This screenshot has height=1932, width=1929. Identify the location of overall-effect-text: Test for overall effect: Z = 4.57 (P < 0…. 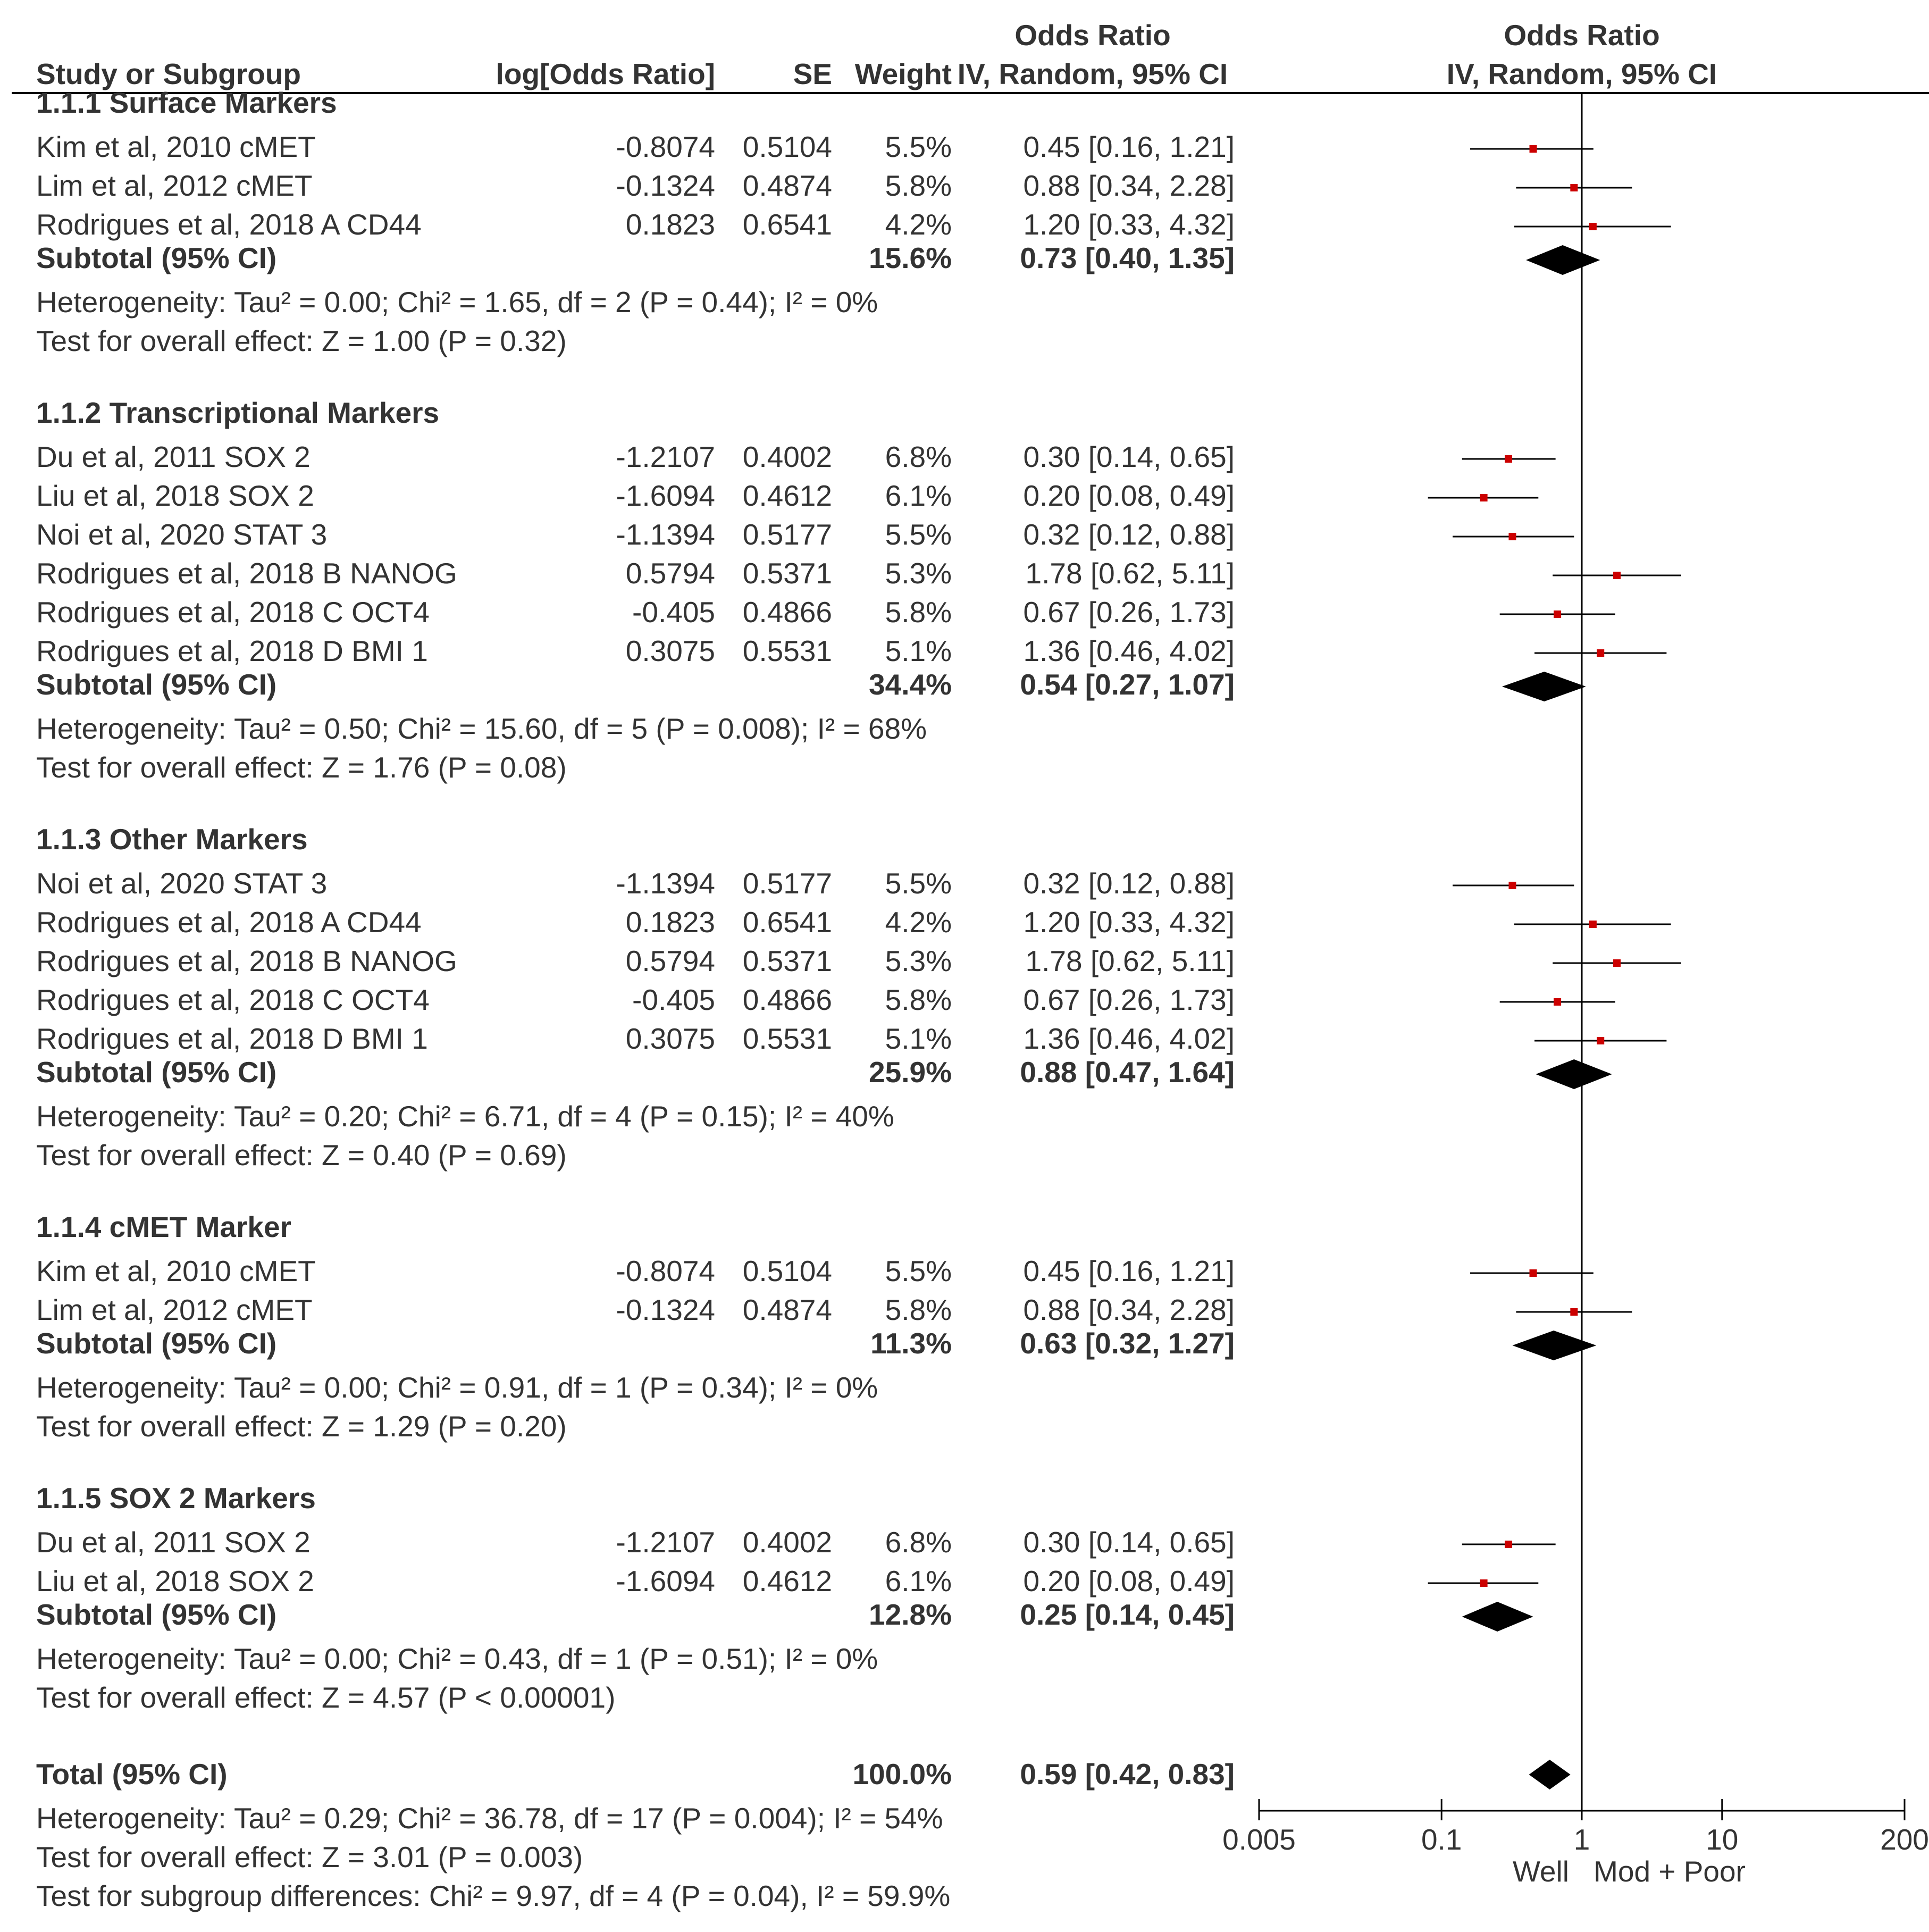
(326, 1697).